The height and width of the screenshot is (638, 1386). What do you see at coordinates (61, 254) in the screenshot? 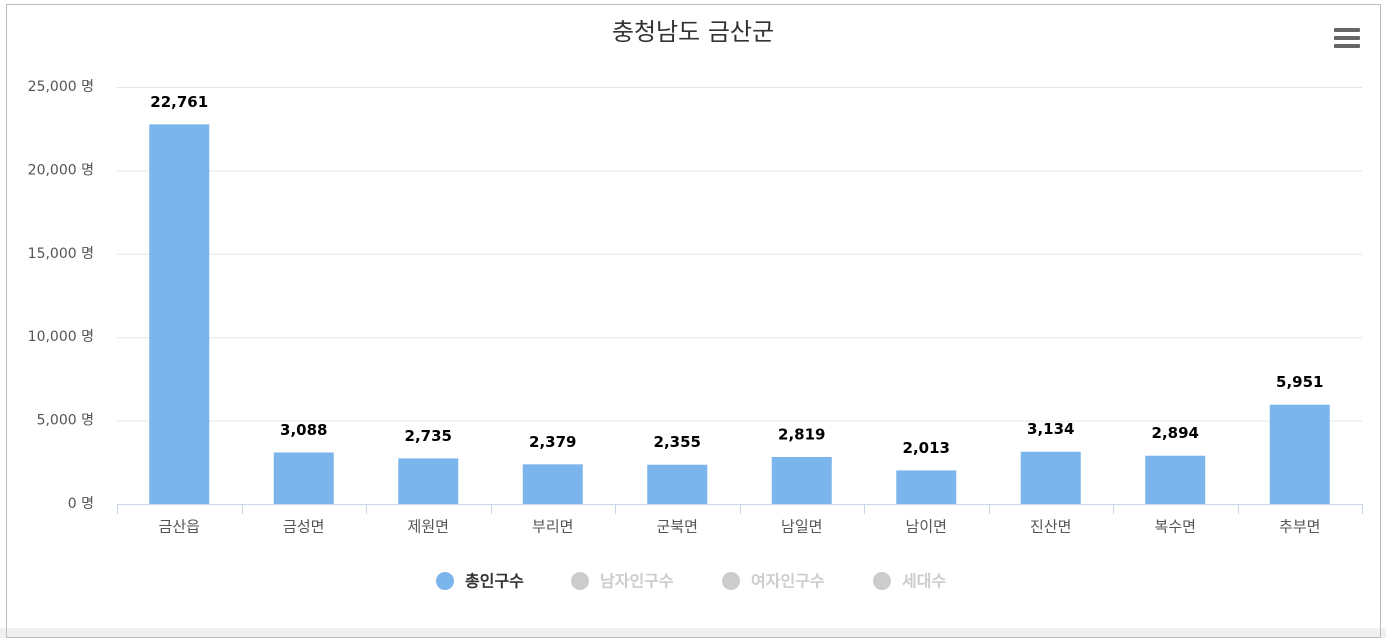
I see `y-tick-label: 15,000 명` at bounding box center [61, 254].